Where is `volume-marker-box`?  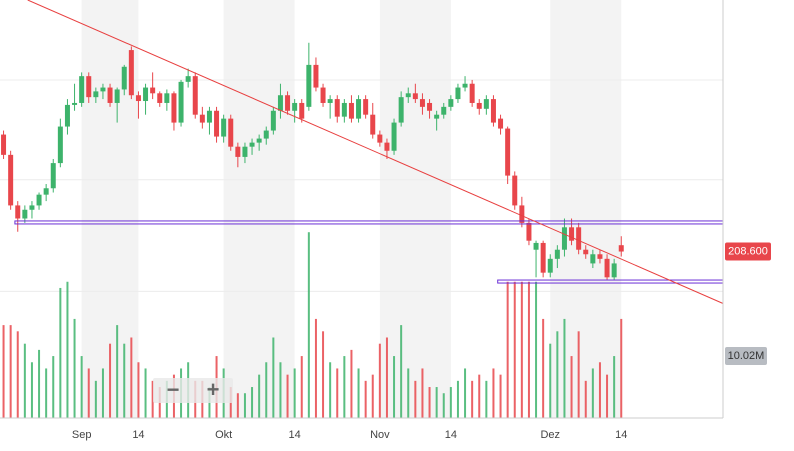
volume-marker-box is located at coordinates (746, 355).